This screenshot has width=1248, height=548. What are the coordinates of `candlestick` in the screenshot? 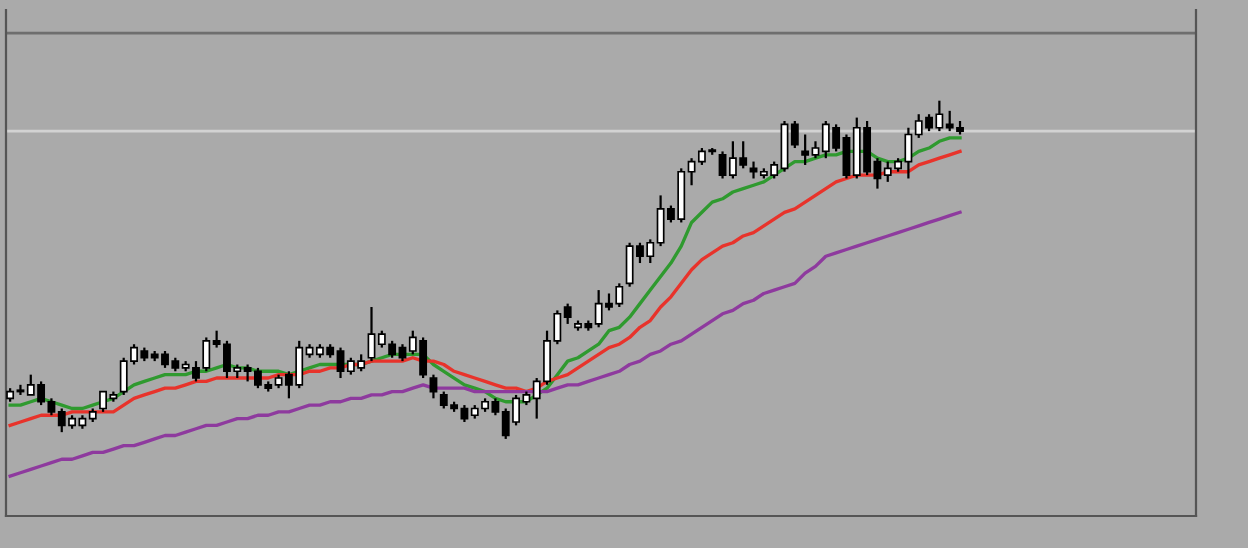 It's located at (433, 386).